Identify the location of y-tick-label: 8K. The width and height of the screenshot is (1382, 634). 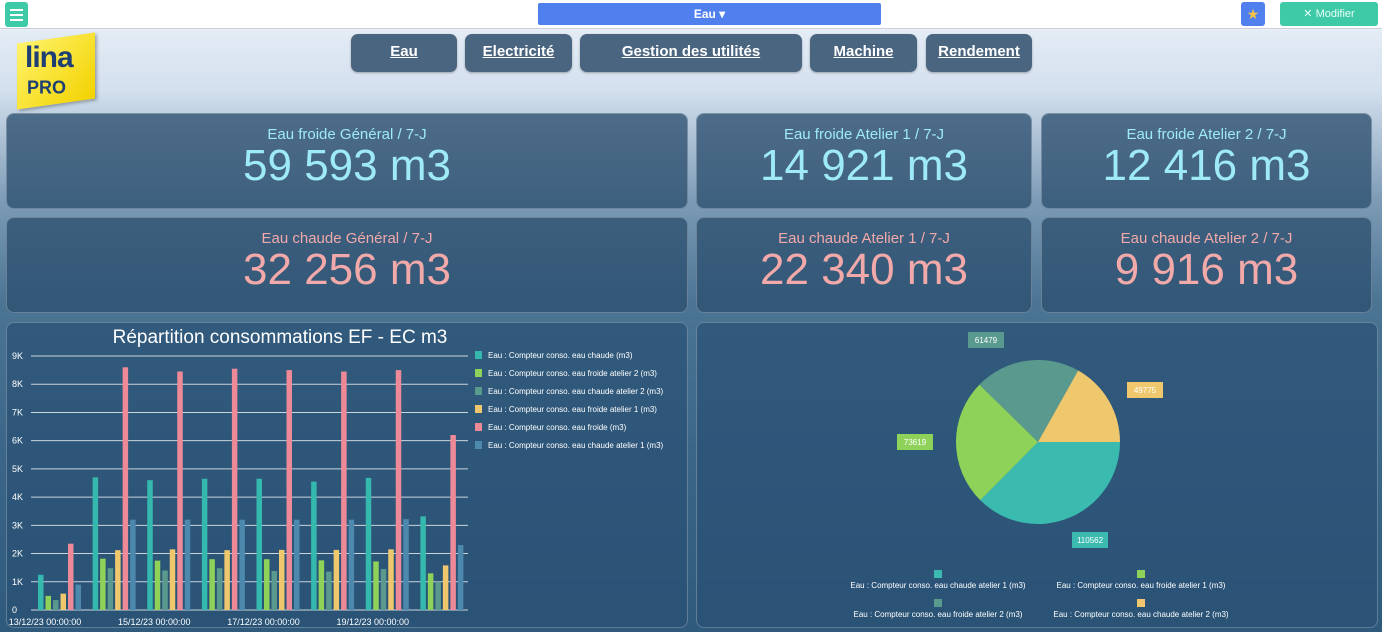
(17, 384).